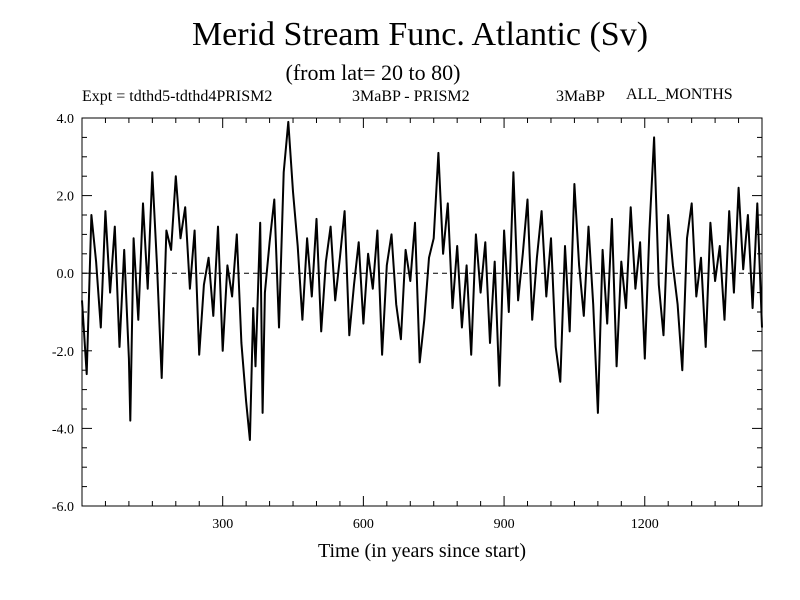  Describe the element at coordinates (645, 524) in the screenshot. I see `x-tick-label: 1200` at that location.